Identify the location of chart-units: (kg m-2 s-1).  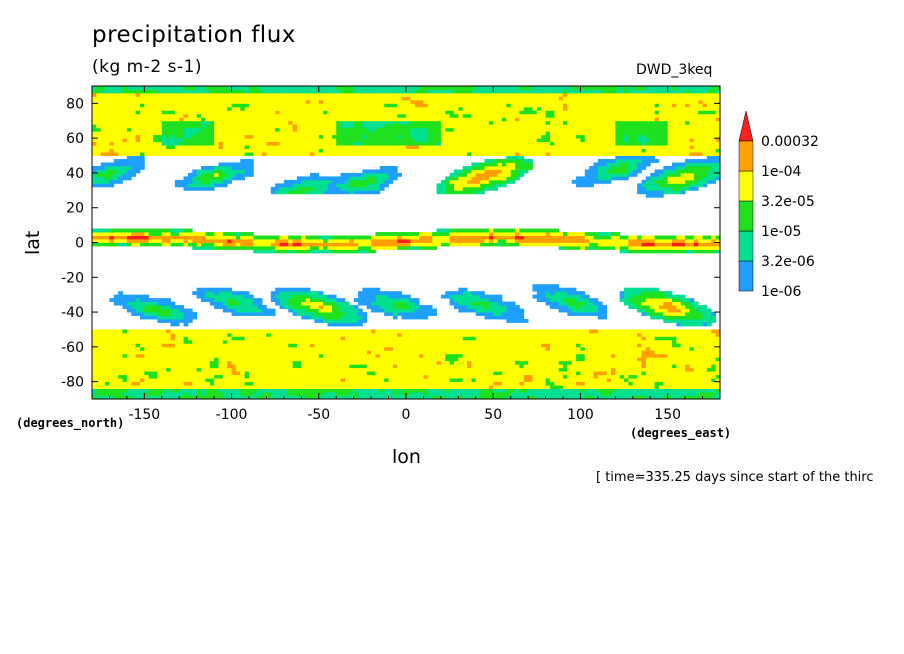
(147, 67).